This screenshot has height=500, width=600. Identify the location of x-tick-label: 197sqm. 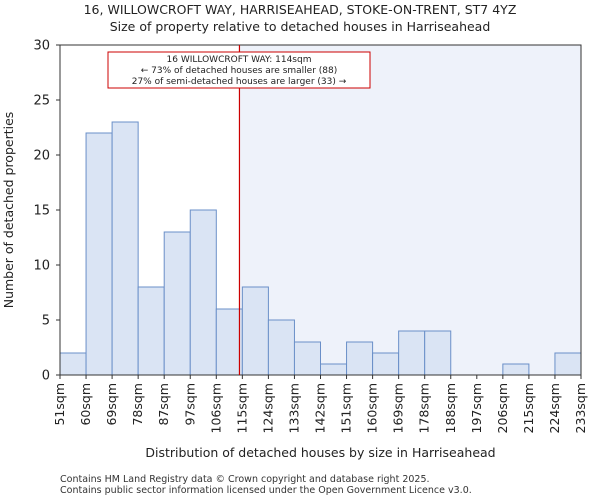
(476, 408).